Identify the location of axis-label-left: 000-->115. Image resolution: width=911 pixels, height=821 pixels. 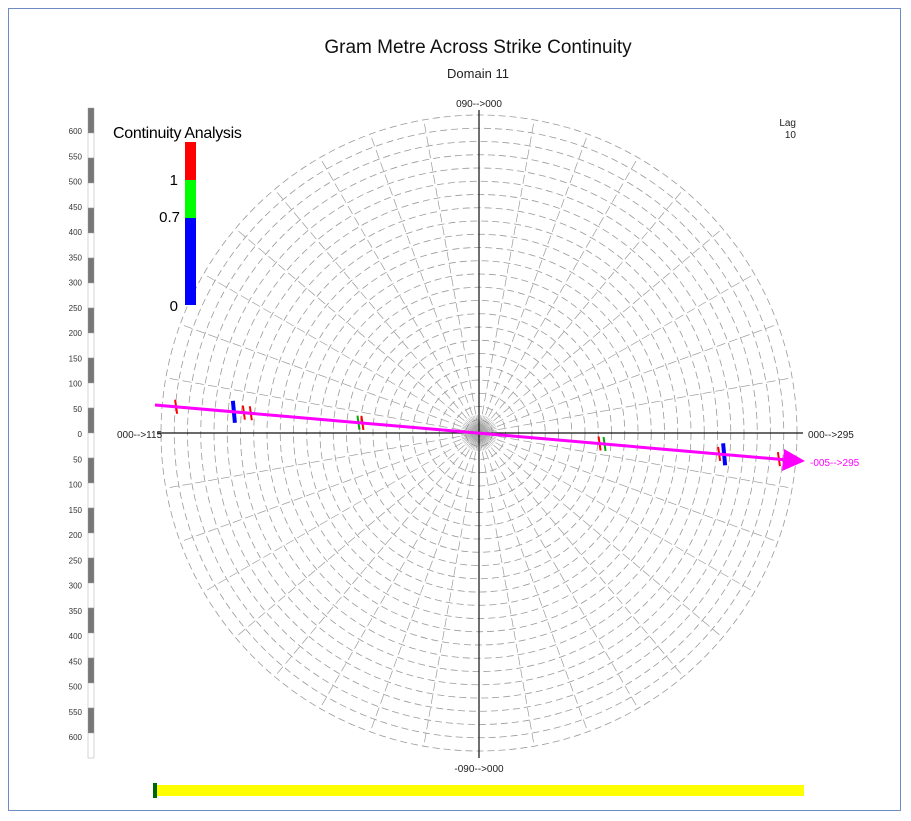
(140, 435).